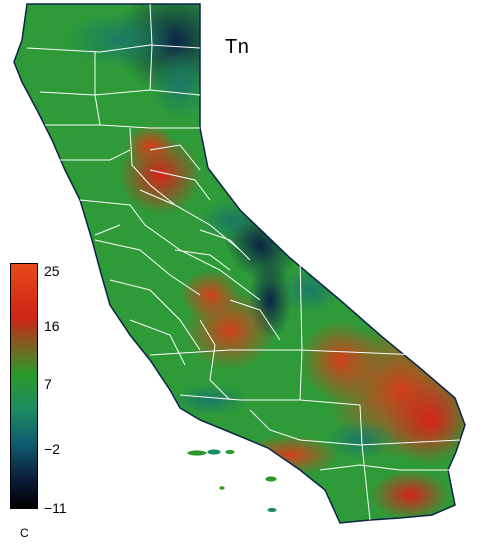  Describe the element at coordinates (52, 449) in the screenshot. I see `legend-tick-minus-2: −2` at that location.